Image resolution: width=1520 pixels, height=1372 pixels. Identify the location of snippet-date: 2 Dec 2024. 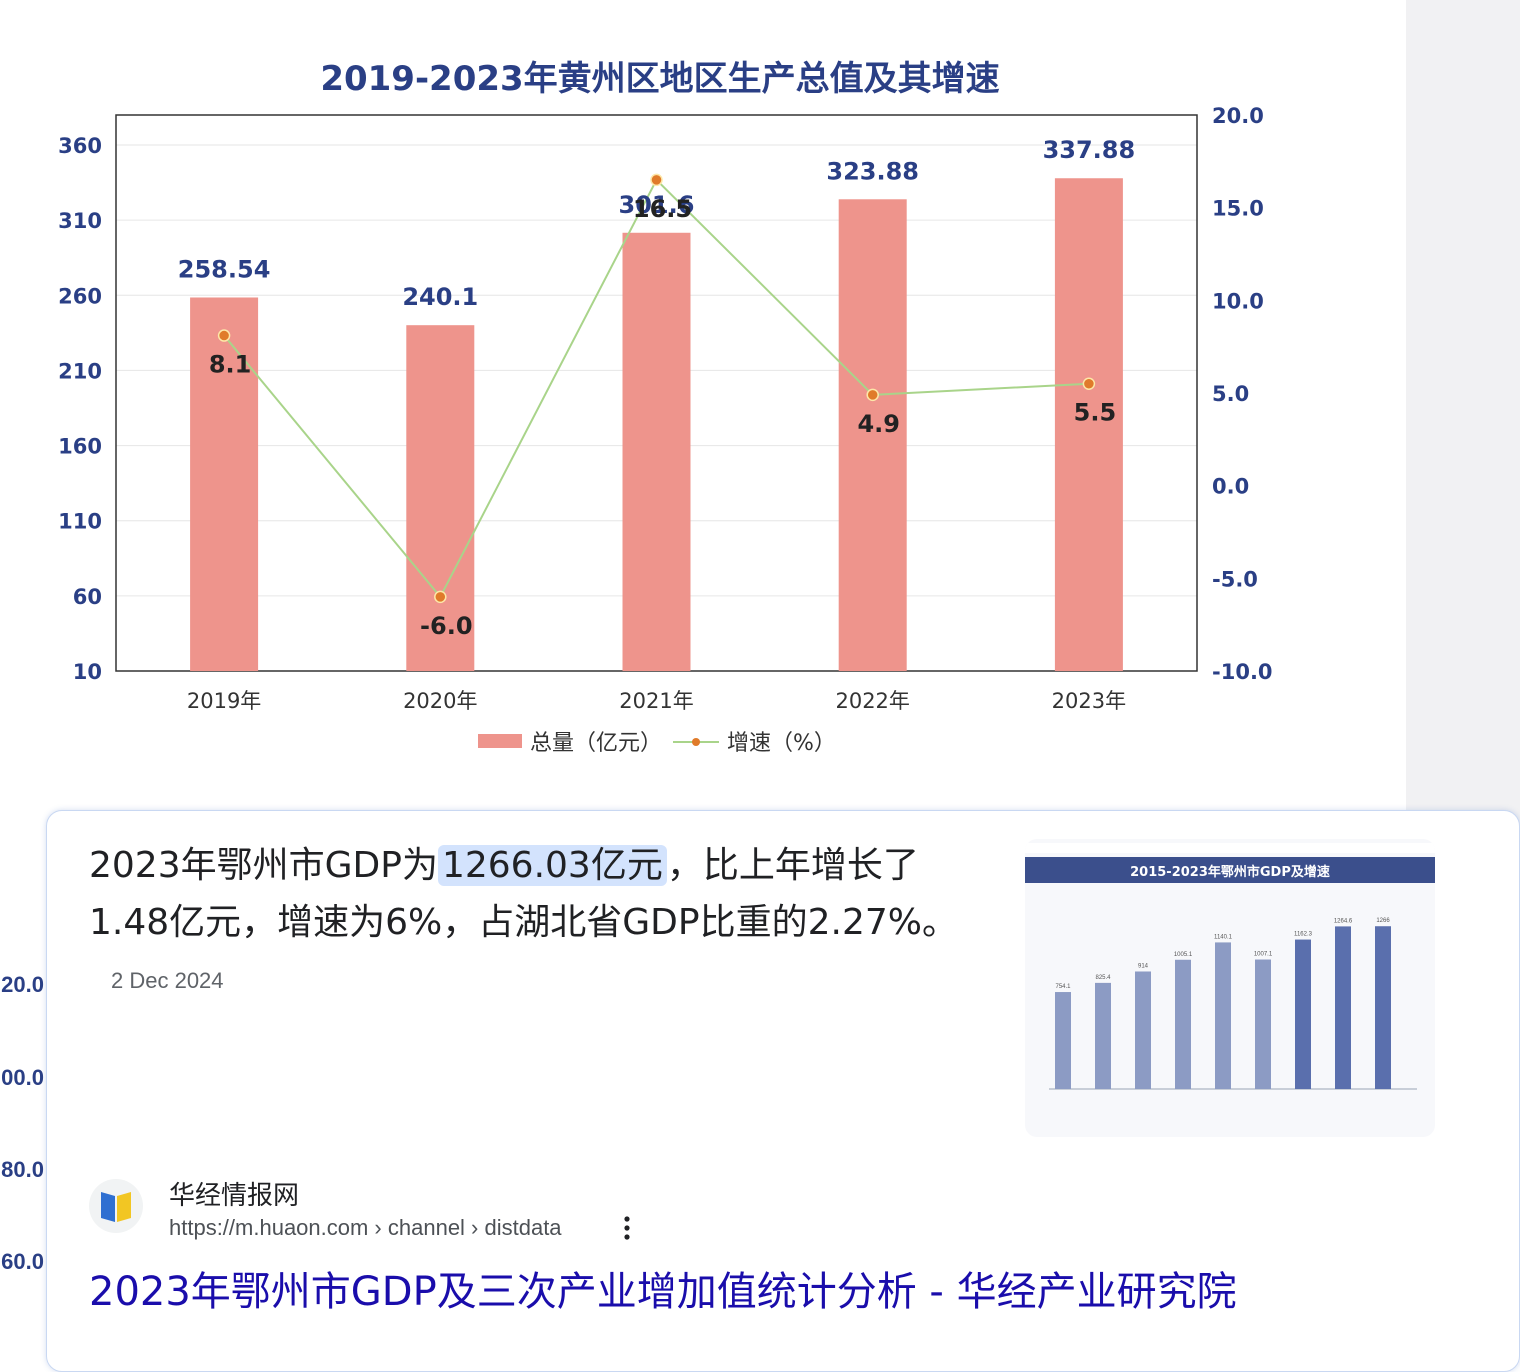
(167, 980).